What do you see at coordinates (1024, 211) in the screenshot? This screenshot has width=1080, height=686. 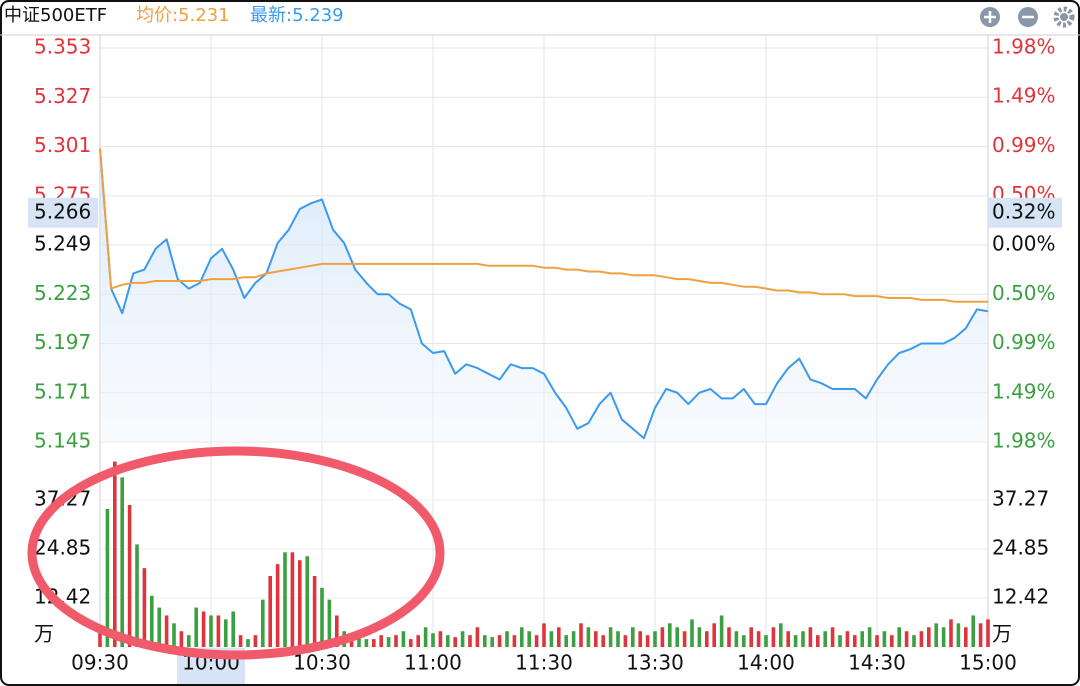 I see `crosshair-pct: 0.32%` at bounding box center [1024, 211].